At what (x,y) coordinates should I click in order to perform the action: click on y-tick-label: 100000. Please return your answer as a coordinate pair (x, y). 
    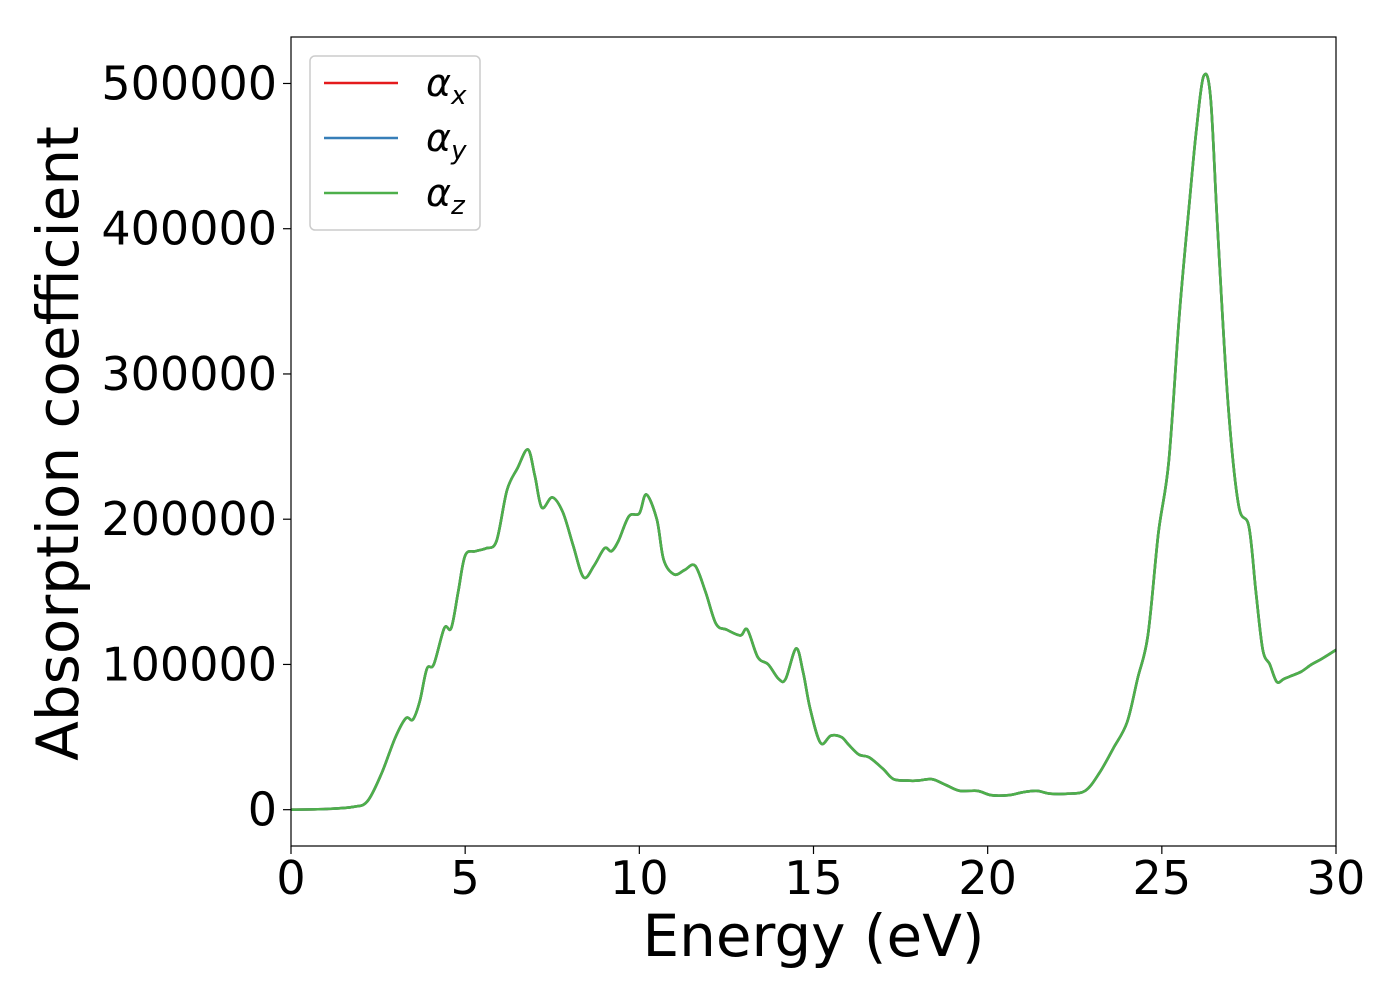
    Looking at the image, I should click on (189, 664).